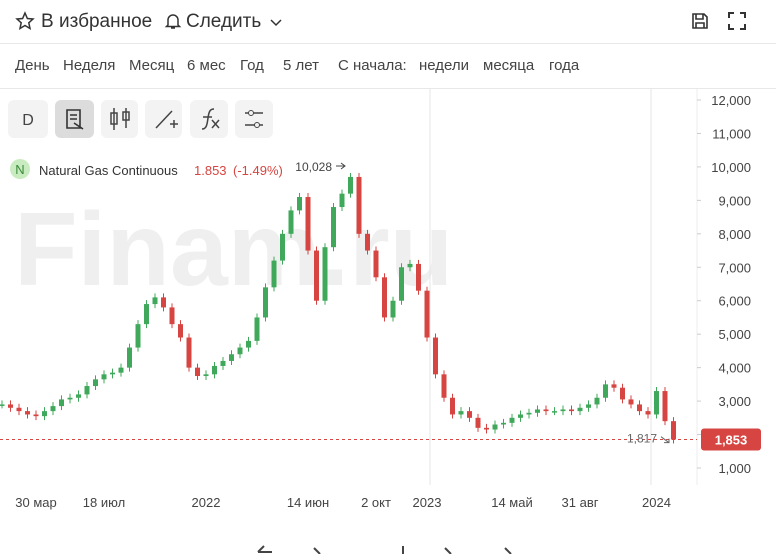 Image resolution: width=776 pixels, height=554 pixels. I want to click on legend-badge, so click(20, 169).